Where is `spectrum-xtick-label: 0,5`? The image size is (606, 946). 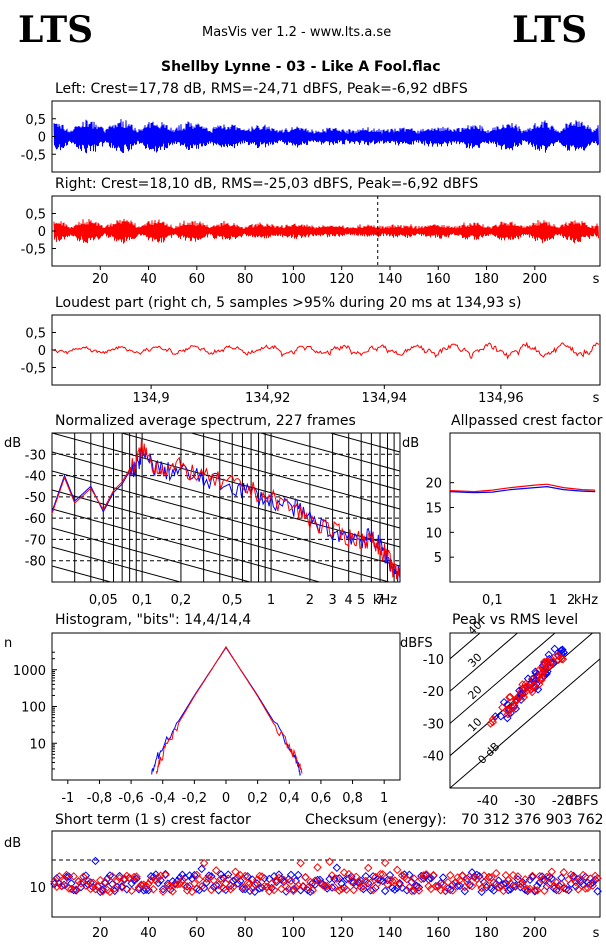 spectrum-xtick-label: 0,5 is located at coordinates (232, 600).